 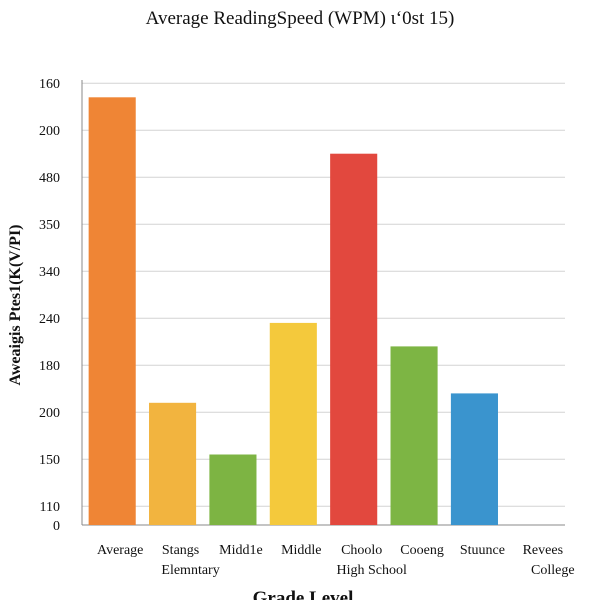 What do you see at coordinates (543, 550) in the screenshot?
I see `x-tick-label: Revees` at bounding box center [543, 550].